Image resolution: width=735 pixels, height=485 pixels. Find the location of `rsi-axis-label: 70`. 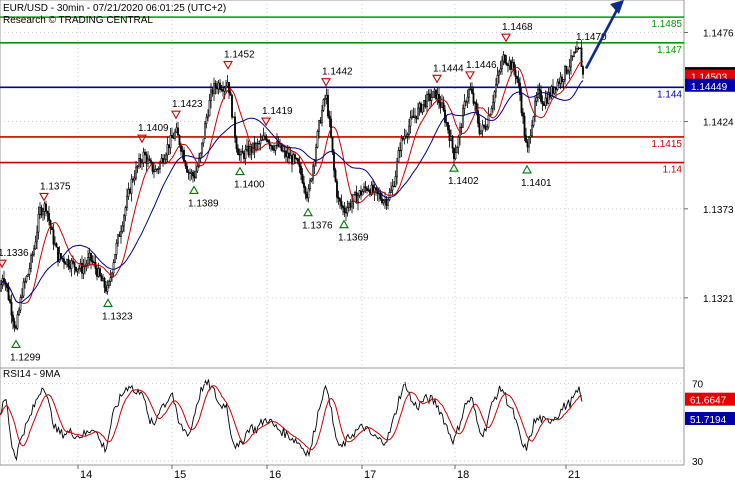

rsi-axis-label: 70 is located at coordinates (698, 385).